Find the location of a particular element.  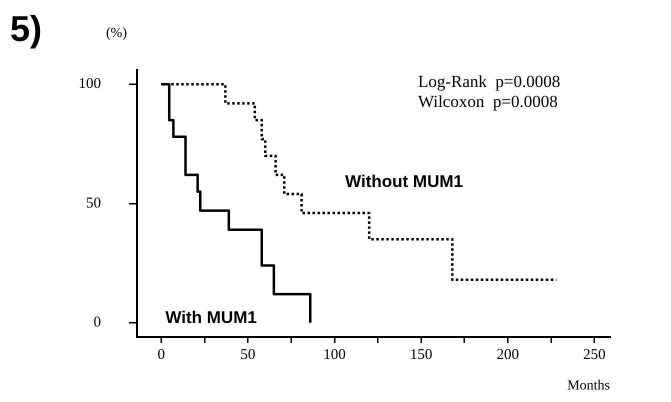

series-label: With MUM1 is located at coordinates (211, 317).